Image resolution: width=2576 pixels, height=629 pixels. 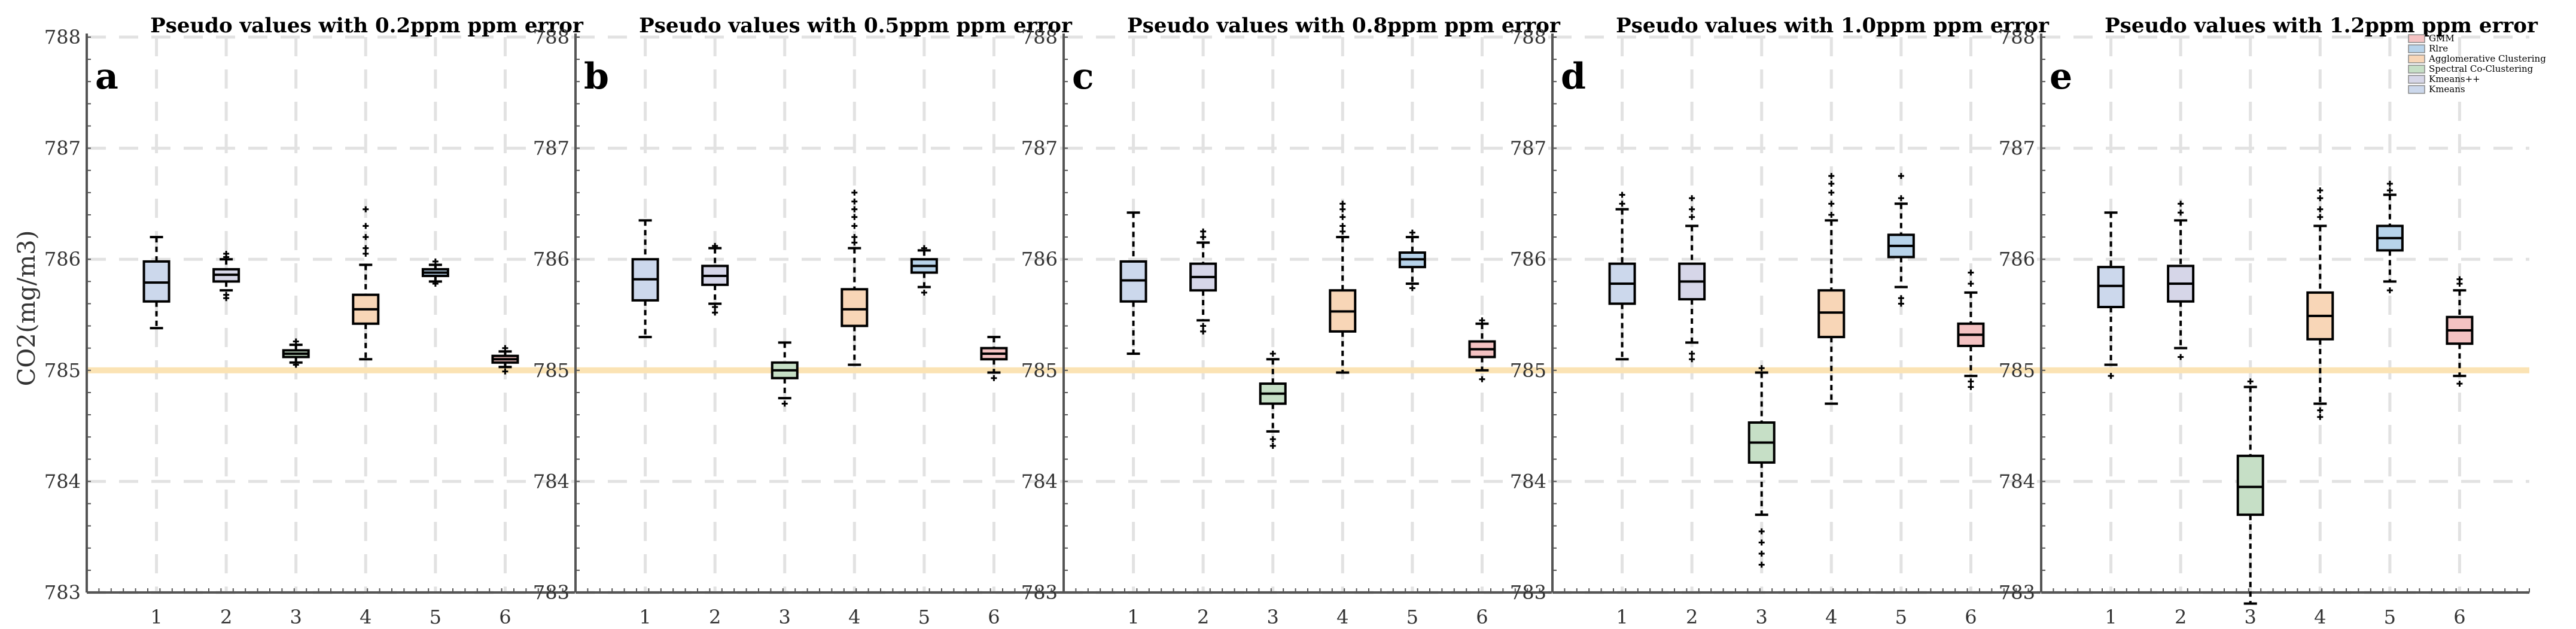 What do you see at coordinates (2428, 48) in the screenshot?
I see `legend-item: Rlre` at bounding box center [2428, 48].